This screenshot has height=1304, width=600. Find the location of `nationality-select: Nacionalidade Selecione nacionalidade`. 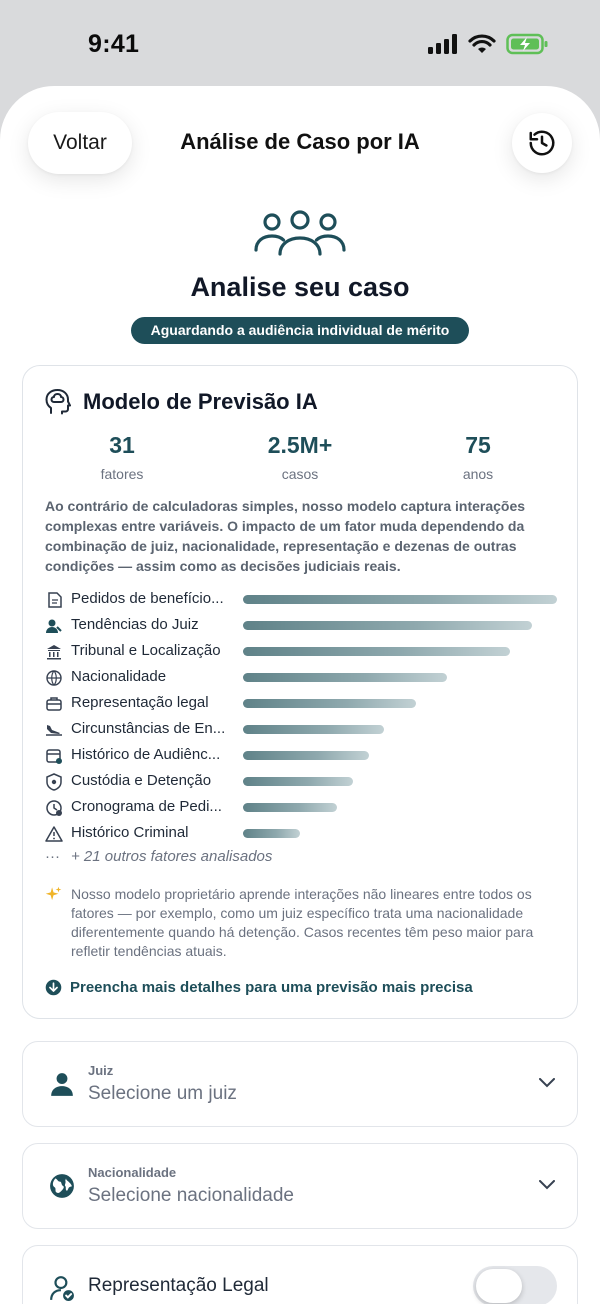

nationality-select: Nacionalidade Selecione nacionalidade is located at coordinates (300, 1186).